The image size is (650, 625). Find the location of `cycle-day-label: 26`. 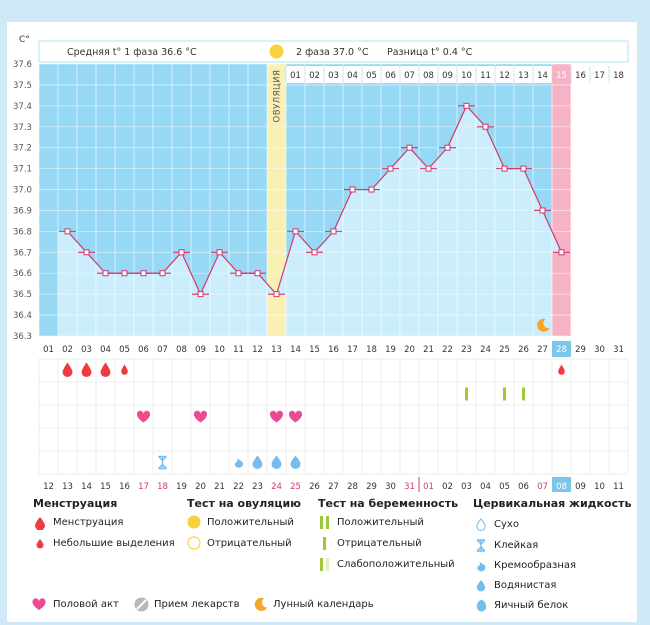

cycle-day-label: 26 is located at coordinates (523, 350).